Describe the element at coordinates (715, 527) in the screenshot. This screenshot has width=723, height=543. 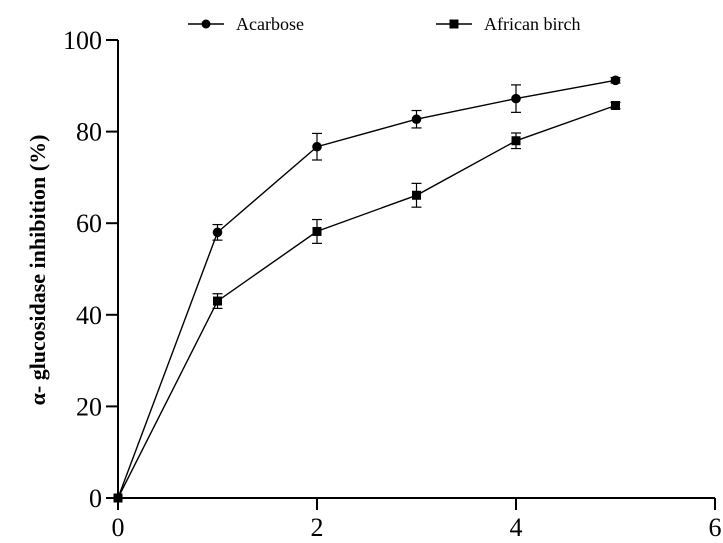
I see `x-tick-label: 6` at that location.